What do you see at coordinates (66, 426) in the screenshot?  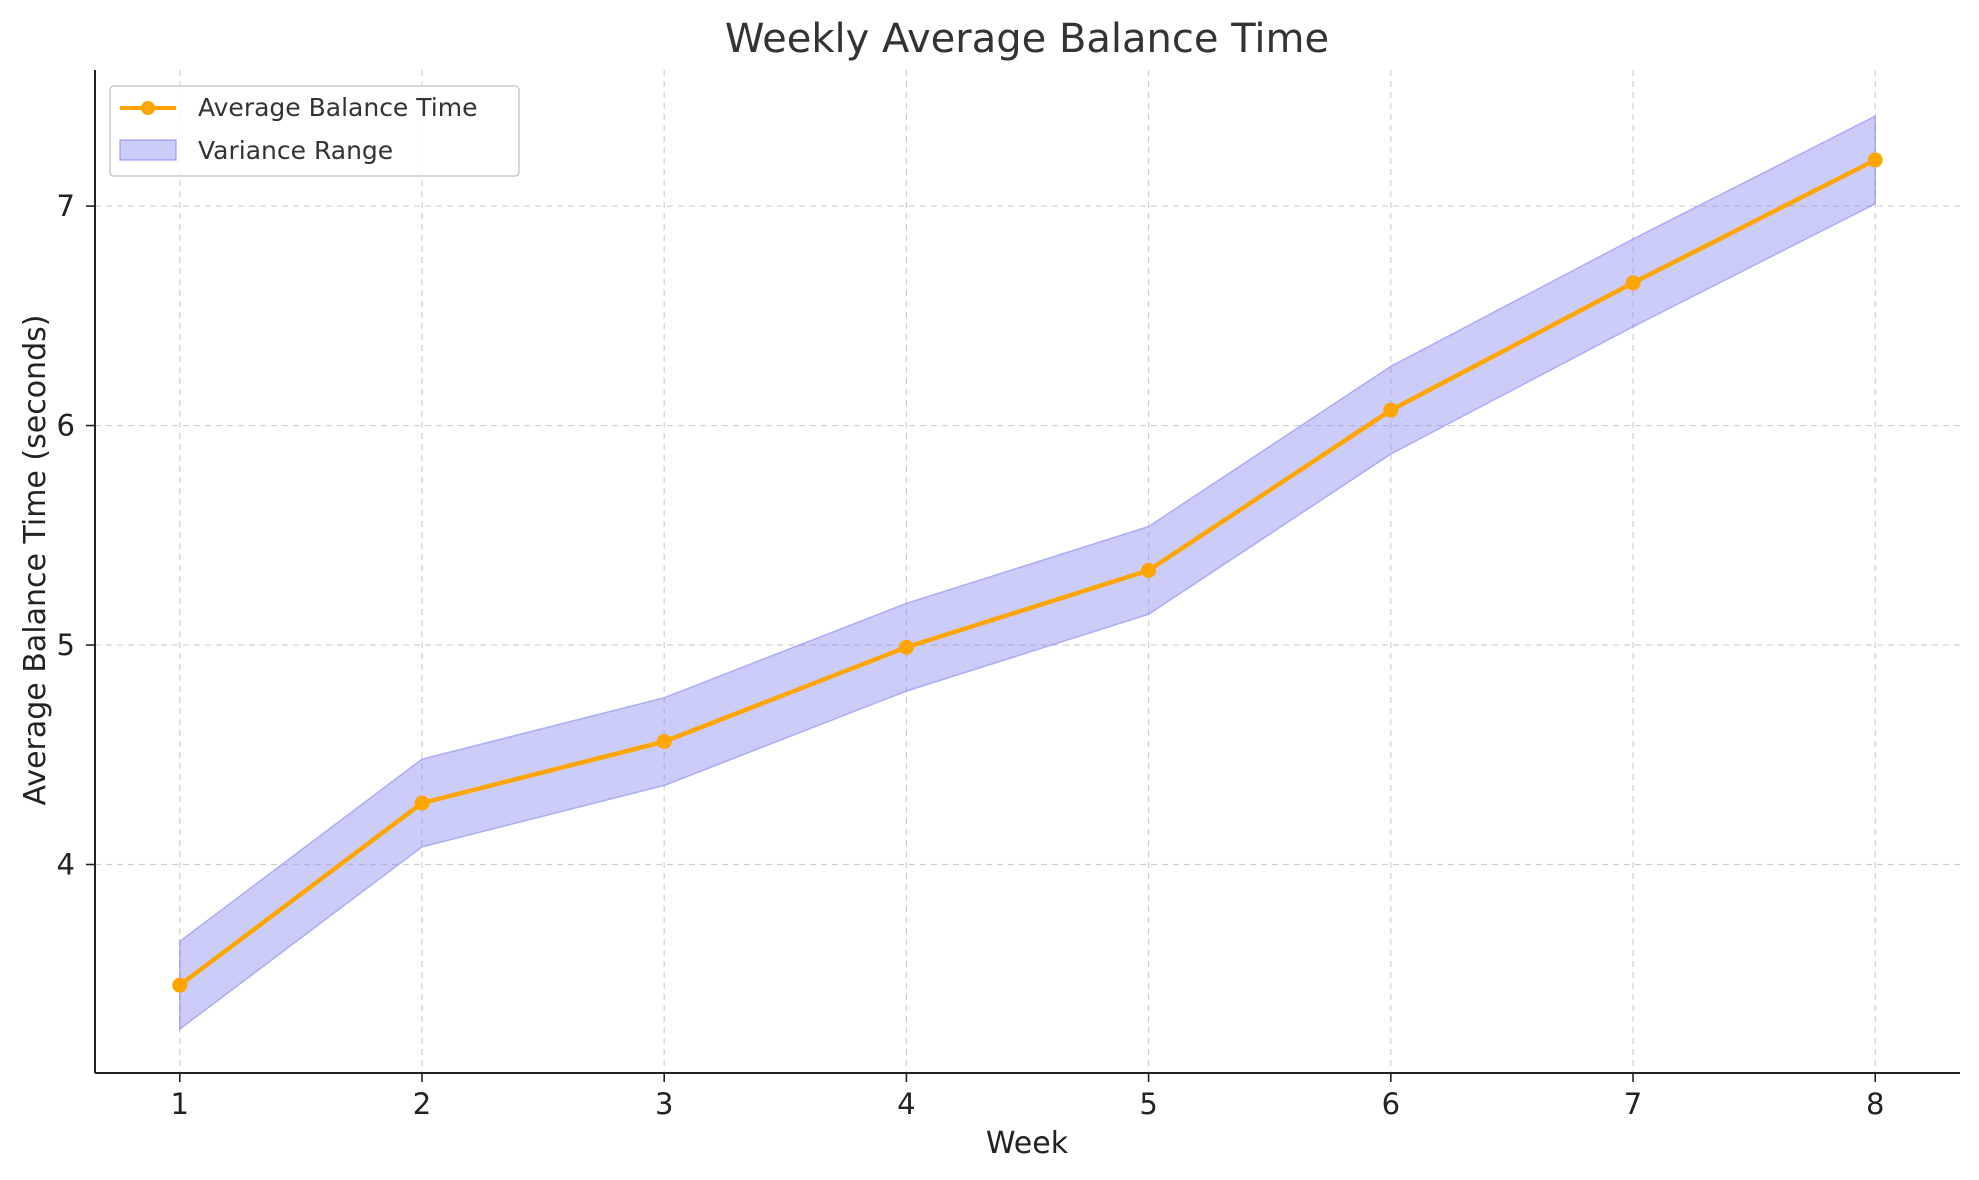 I see `y-tick-label: 6` at bounding box center [66, 426].